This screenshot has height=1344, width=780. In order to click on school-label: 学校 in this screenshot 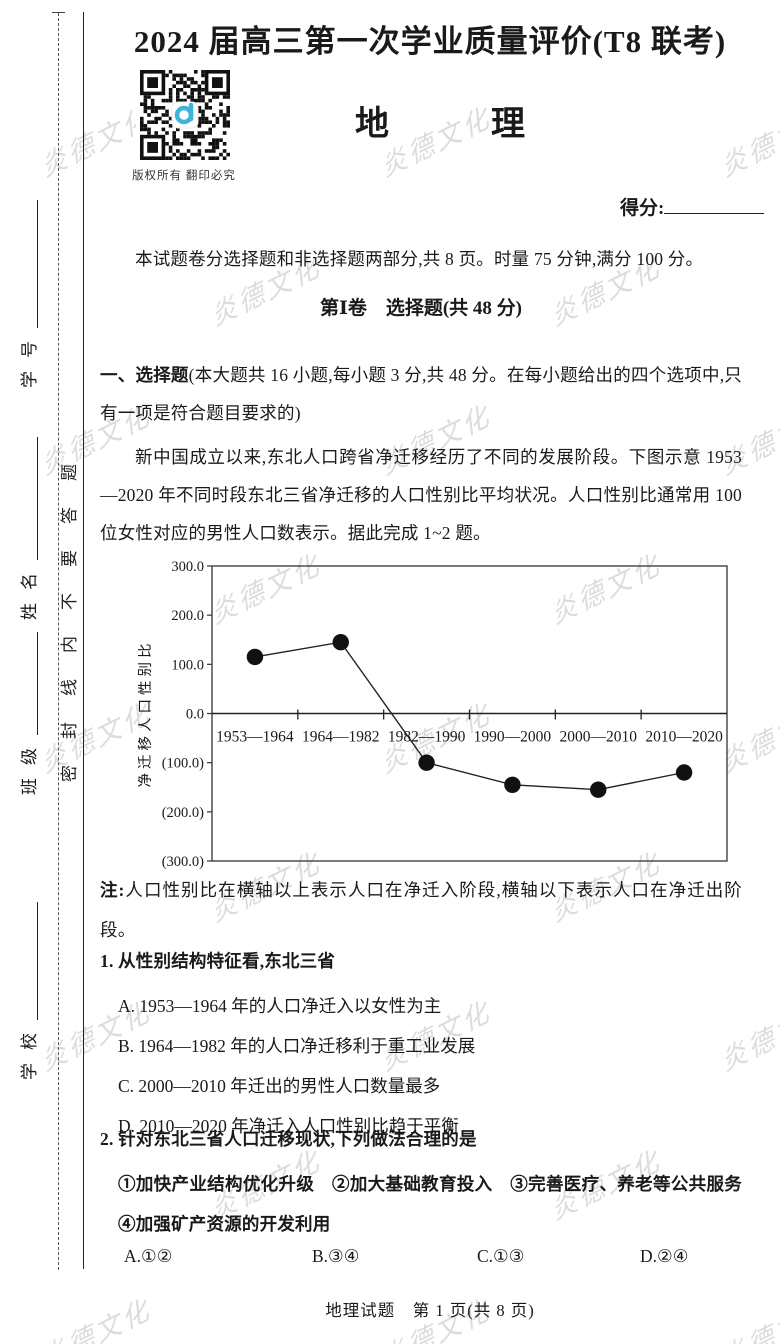, I will do `click(29, 1050)`.